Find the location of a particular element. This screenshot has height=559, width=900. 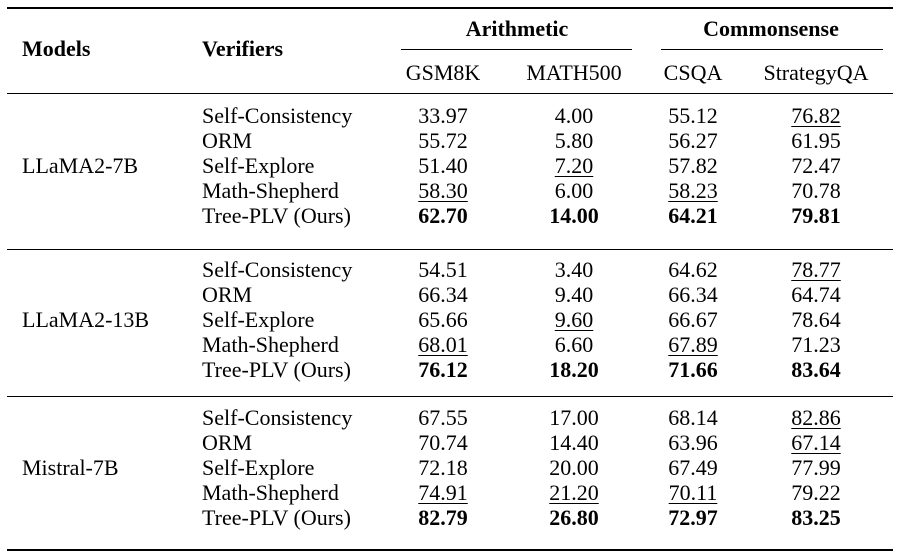

score-cell-csqa: 66.34 is located at coordinates (693, 294).